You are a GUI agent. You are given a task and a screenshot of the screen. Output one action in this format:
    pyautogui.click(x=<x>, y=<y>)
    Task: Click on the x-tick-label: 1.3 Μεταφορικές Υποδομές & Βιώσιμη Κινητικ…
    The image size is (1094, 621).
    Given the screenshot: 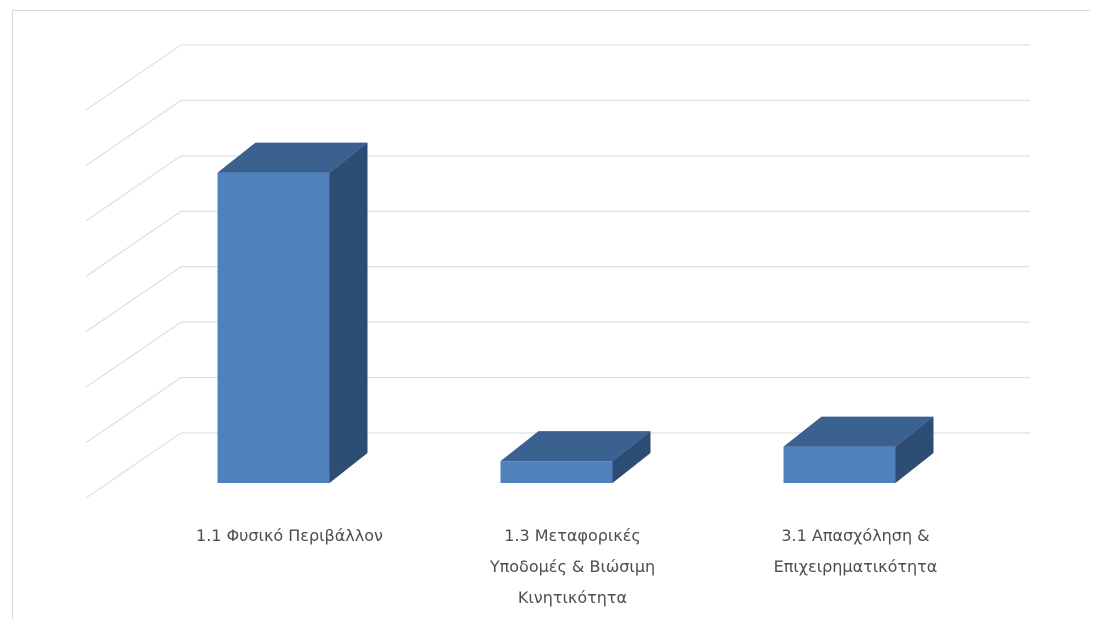 What is the action you would take?
    pyautogui.click(x=572, y=566)
    